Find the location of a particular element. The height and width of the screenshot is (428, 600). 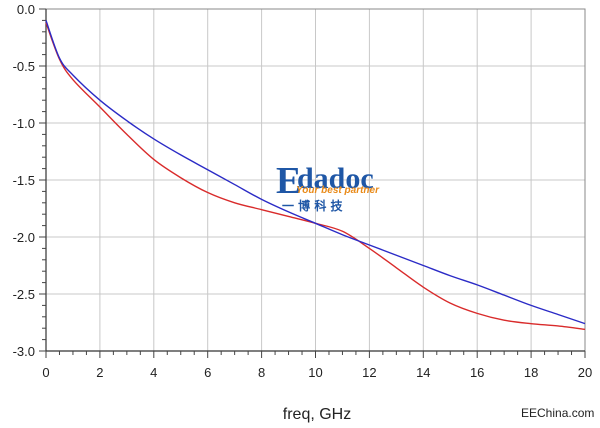

x-tick-label: 4 is located at coordinates (153, 372).